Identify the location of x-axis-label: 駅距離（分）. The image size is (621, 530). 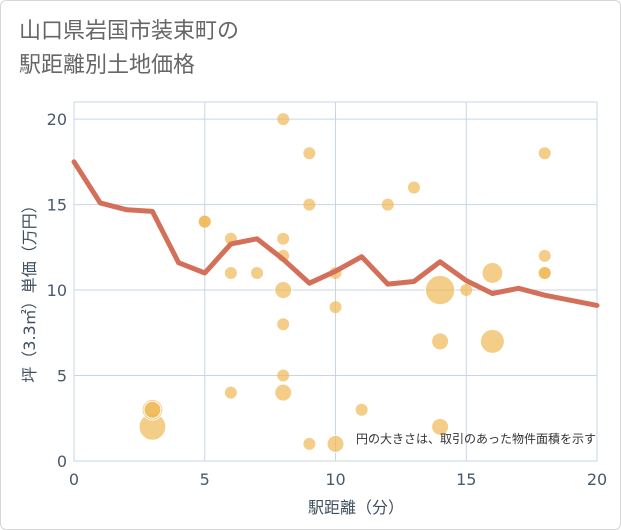
(356, 507).